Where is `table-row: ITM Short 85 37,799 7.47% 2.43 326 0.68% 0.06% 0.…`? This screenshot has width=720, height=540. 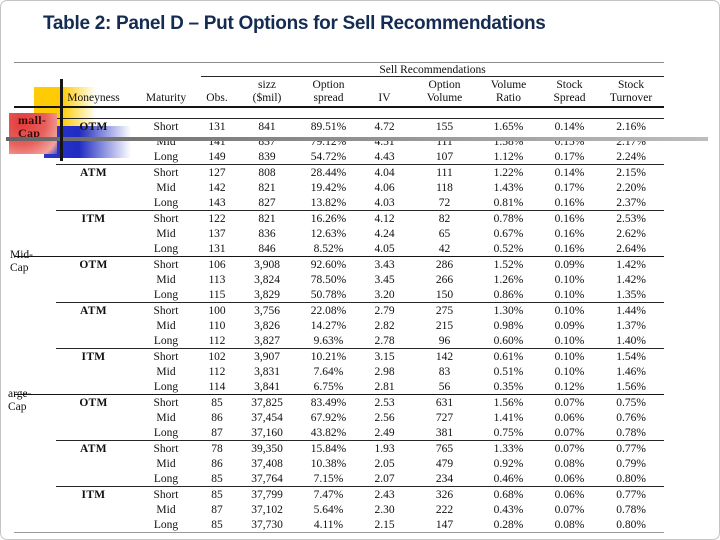 table-row: ITM Short 85 37,799 7.47% 2.43 326 0.68% 0.06% 0.… is located at coordinates (339, 494).